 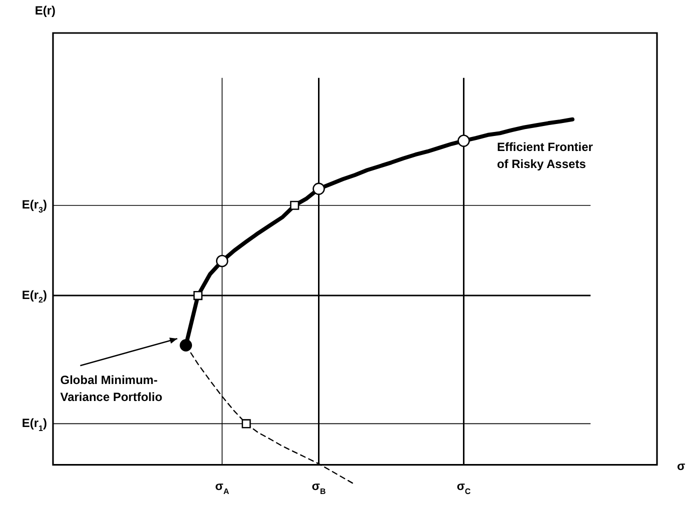 What do you see at coordinates (45, 11) in the screenshot?
I see `text: E(r)` at bounding box center [45, 11].